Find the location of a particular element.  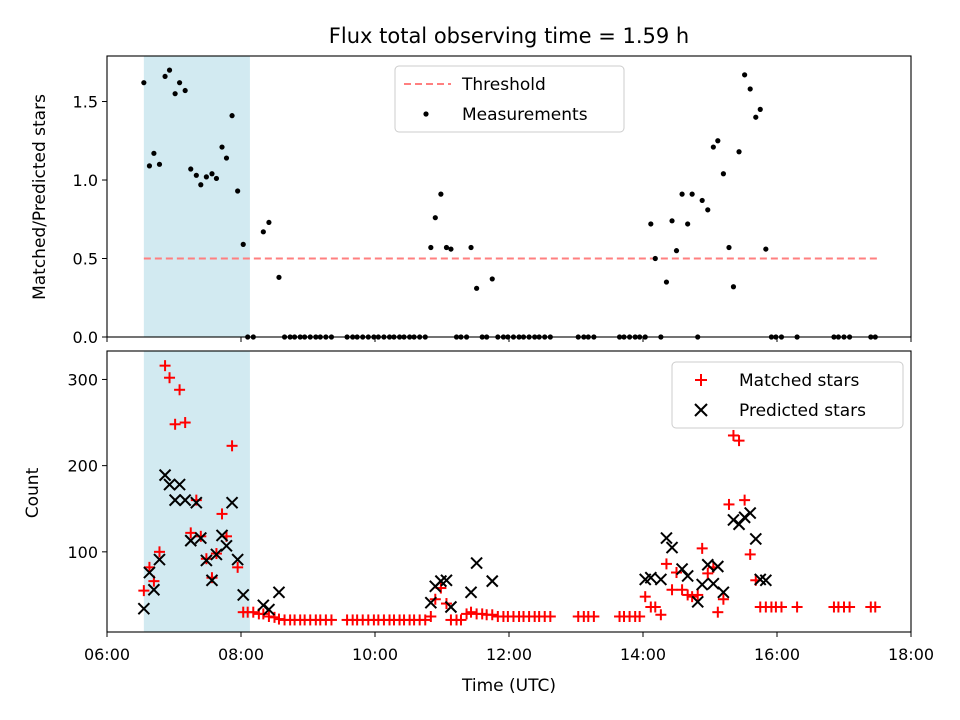

top-shaded-region is located at coordinates (196, 196).